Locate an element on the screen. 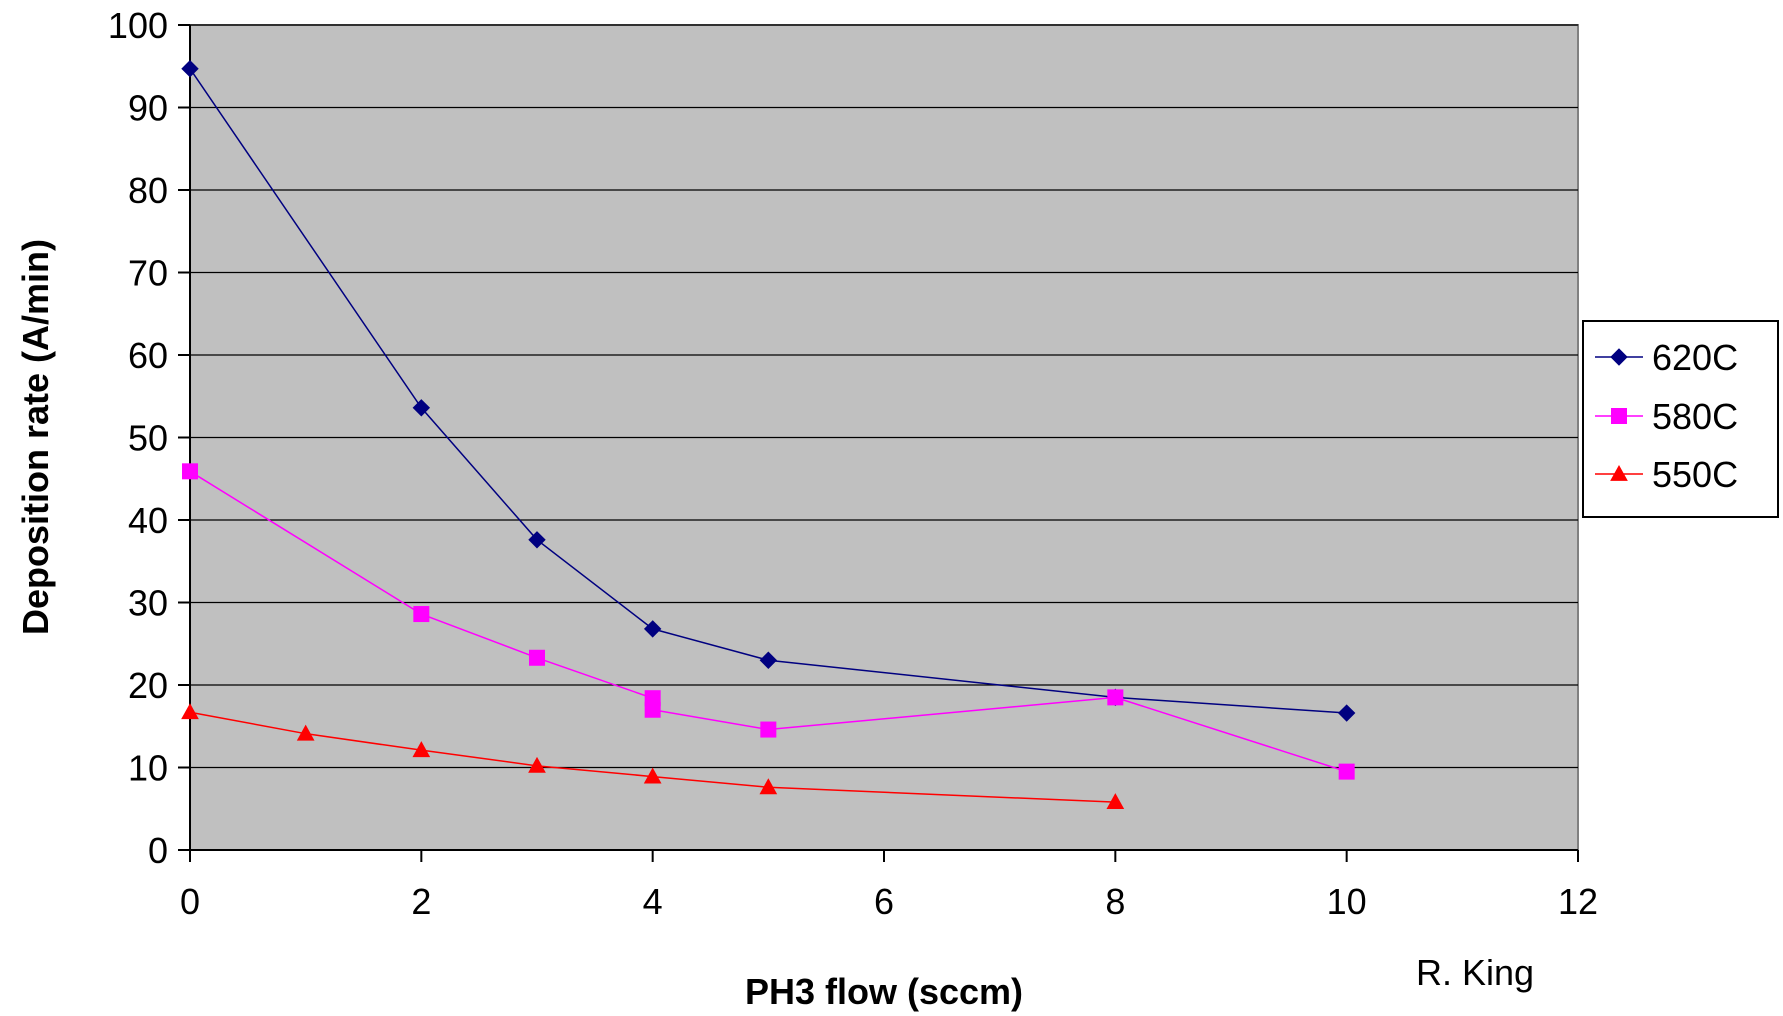 Image resolution: width=1783 pixels, height=1016 pixels. legend-item: 550C is located at coordinates (1666, 474).